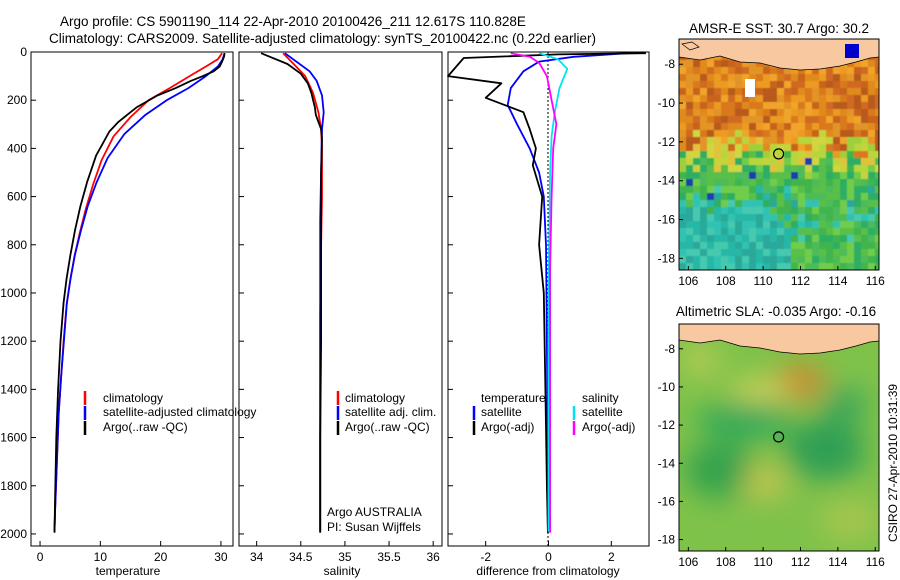  What do you see at coordinates (145, 427) in the screenshot?
I see `legend-argo: Argo(..raw -QC)` at bounding box center [145, 427].